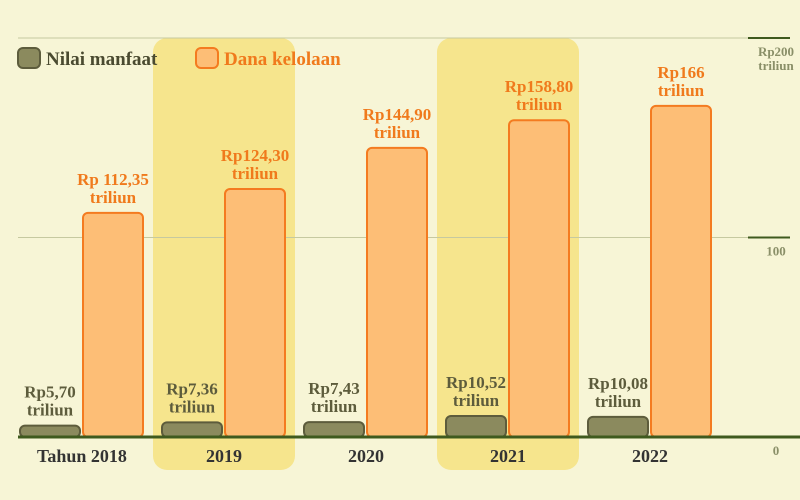 The height and width of the screenshot is (500, 800). Describe the element at coordinates (776, 251) in the screenshot. I see `y-tick-label: 100` at that location.